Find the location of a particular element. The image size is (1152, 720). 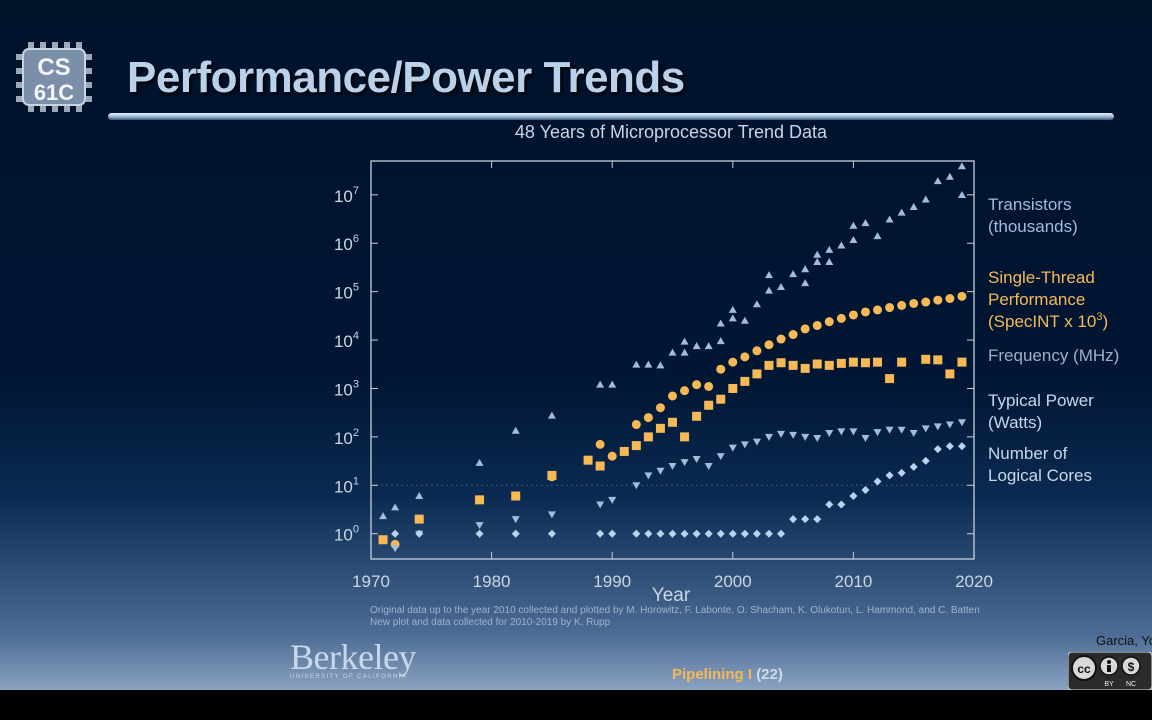

y-tick-label: 10⁰ is located at coordinates (346, 534).